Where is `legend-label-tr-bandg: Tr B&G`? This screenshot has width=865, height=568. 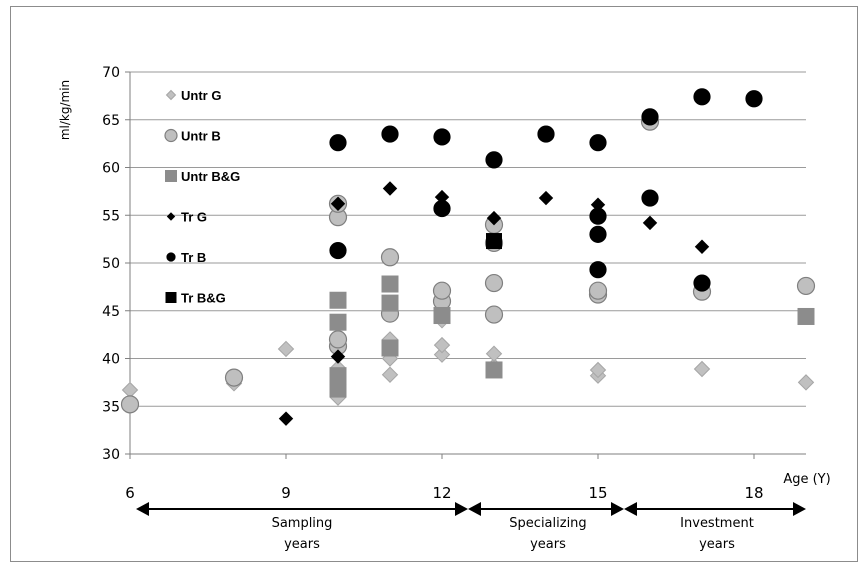
legend-label-tr-bandg: Tr B&G is located at coordinates (203, 298).